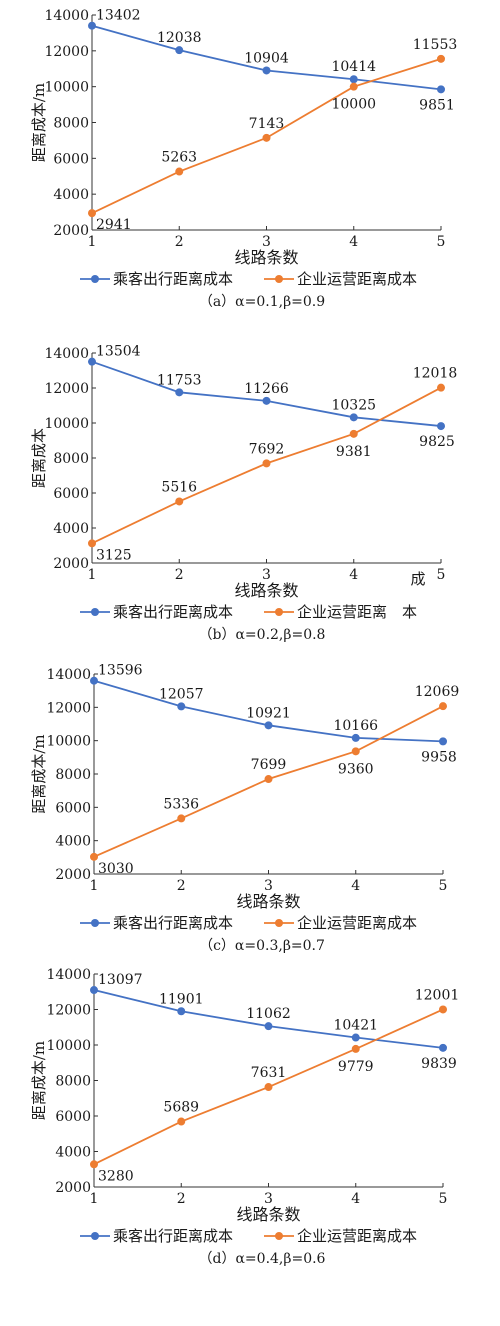  What do you see at coordinates (114, 225) in the screenshot?
I see `data-label-2: 2941` at bounding box center [114, 225].